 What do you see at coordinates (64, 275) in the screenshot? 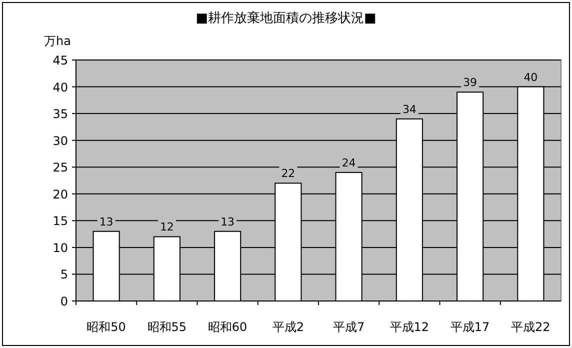
I see `y-tick-label: 5` at bounding box center [64, 275].